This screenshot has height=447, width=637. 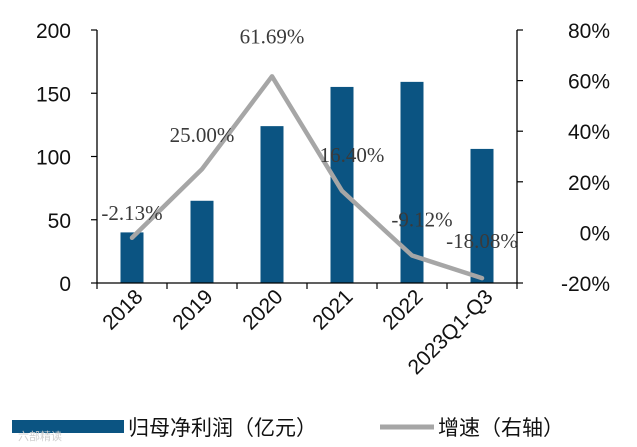 I want to click on x-tick-label: 2020, so click(x=262, y=309).